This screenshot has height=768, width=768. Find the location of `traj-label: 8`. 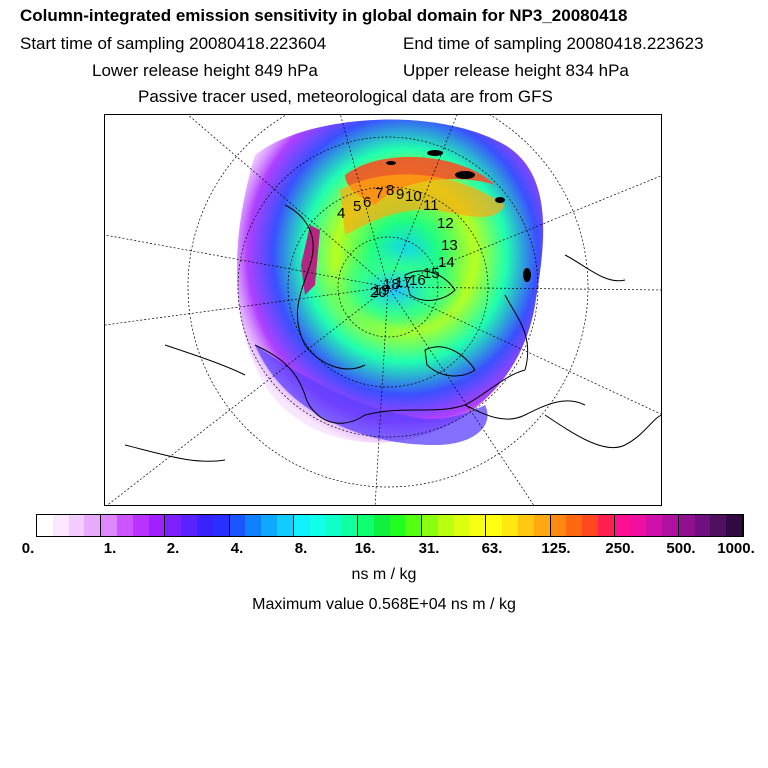

traj-label: 8 is located at coordinates (390, 190).